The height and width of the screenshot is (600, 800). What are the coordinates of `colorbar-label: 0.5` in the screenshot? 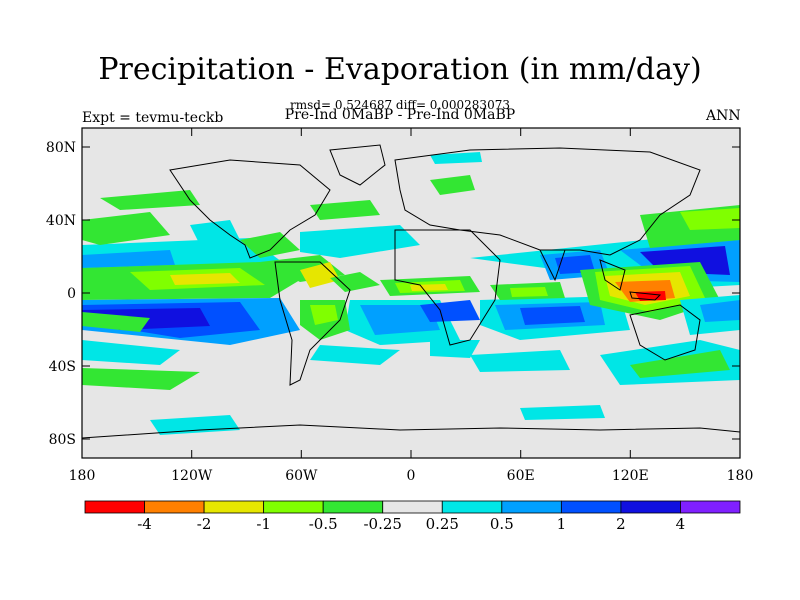 It's located at (501, 524).